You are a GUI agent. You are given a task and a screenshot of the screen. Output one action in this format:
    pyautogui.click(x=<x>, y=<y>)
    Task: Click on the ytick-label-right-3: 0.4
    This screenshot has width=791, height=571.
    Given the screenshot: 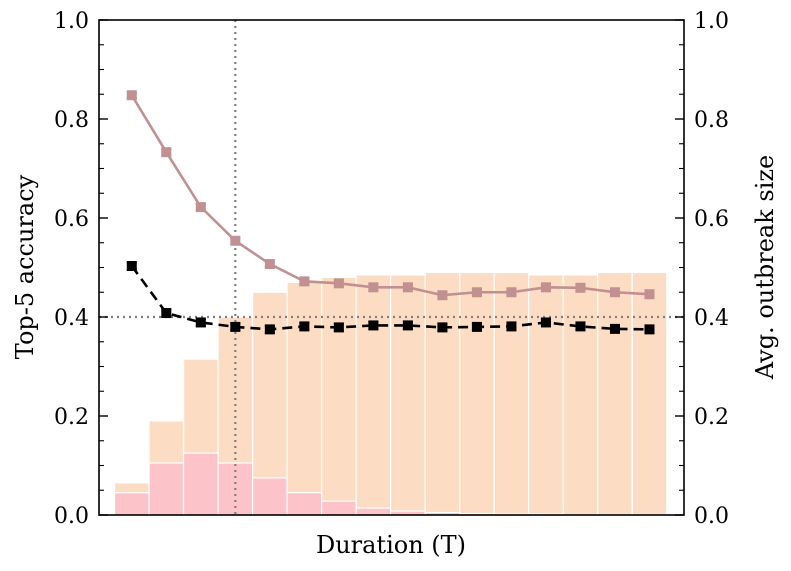 What is the action you would take?
    pyautogui.click(x=711, y=318)
    